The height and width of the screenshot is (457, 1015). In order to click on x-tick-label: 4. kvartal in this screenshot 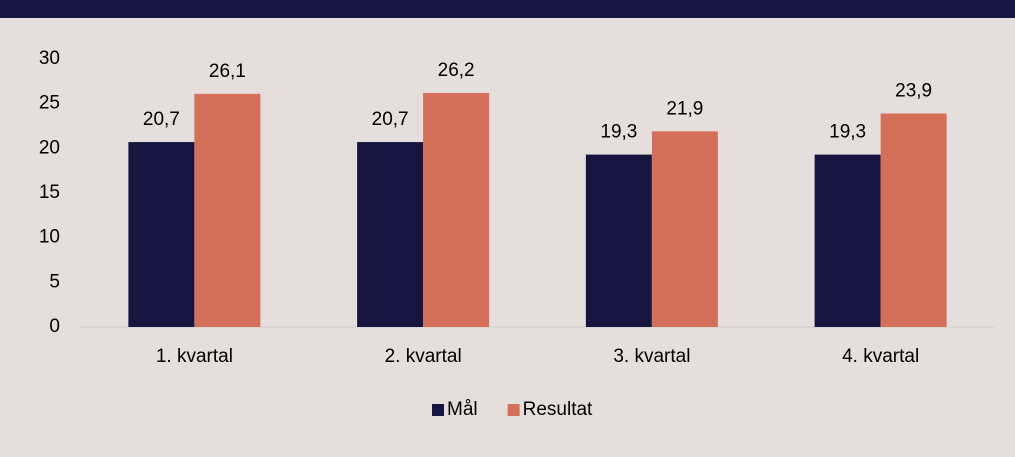, I will do `click(880, 356)`.